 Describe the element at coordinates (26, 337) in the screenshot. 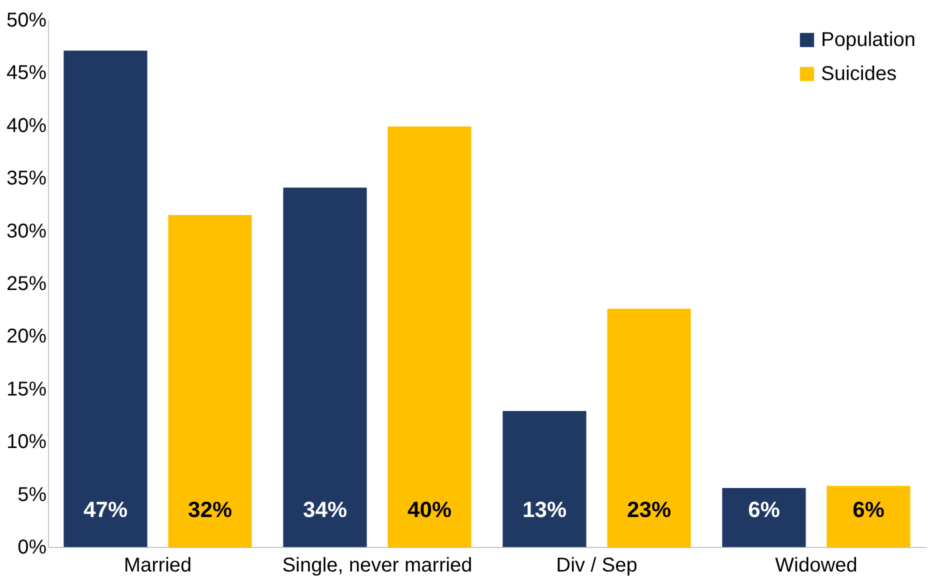

I see `y-tick-label: 20%` at that location.